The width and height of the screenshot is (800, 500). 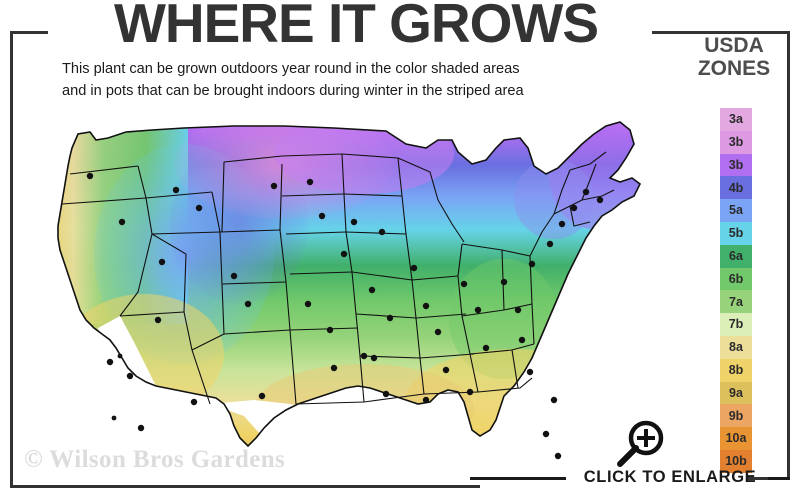 I want to click on legend-swatch-10a-14: 10a, so click(x=736, y=438).